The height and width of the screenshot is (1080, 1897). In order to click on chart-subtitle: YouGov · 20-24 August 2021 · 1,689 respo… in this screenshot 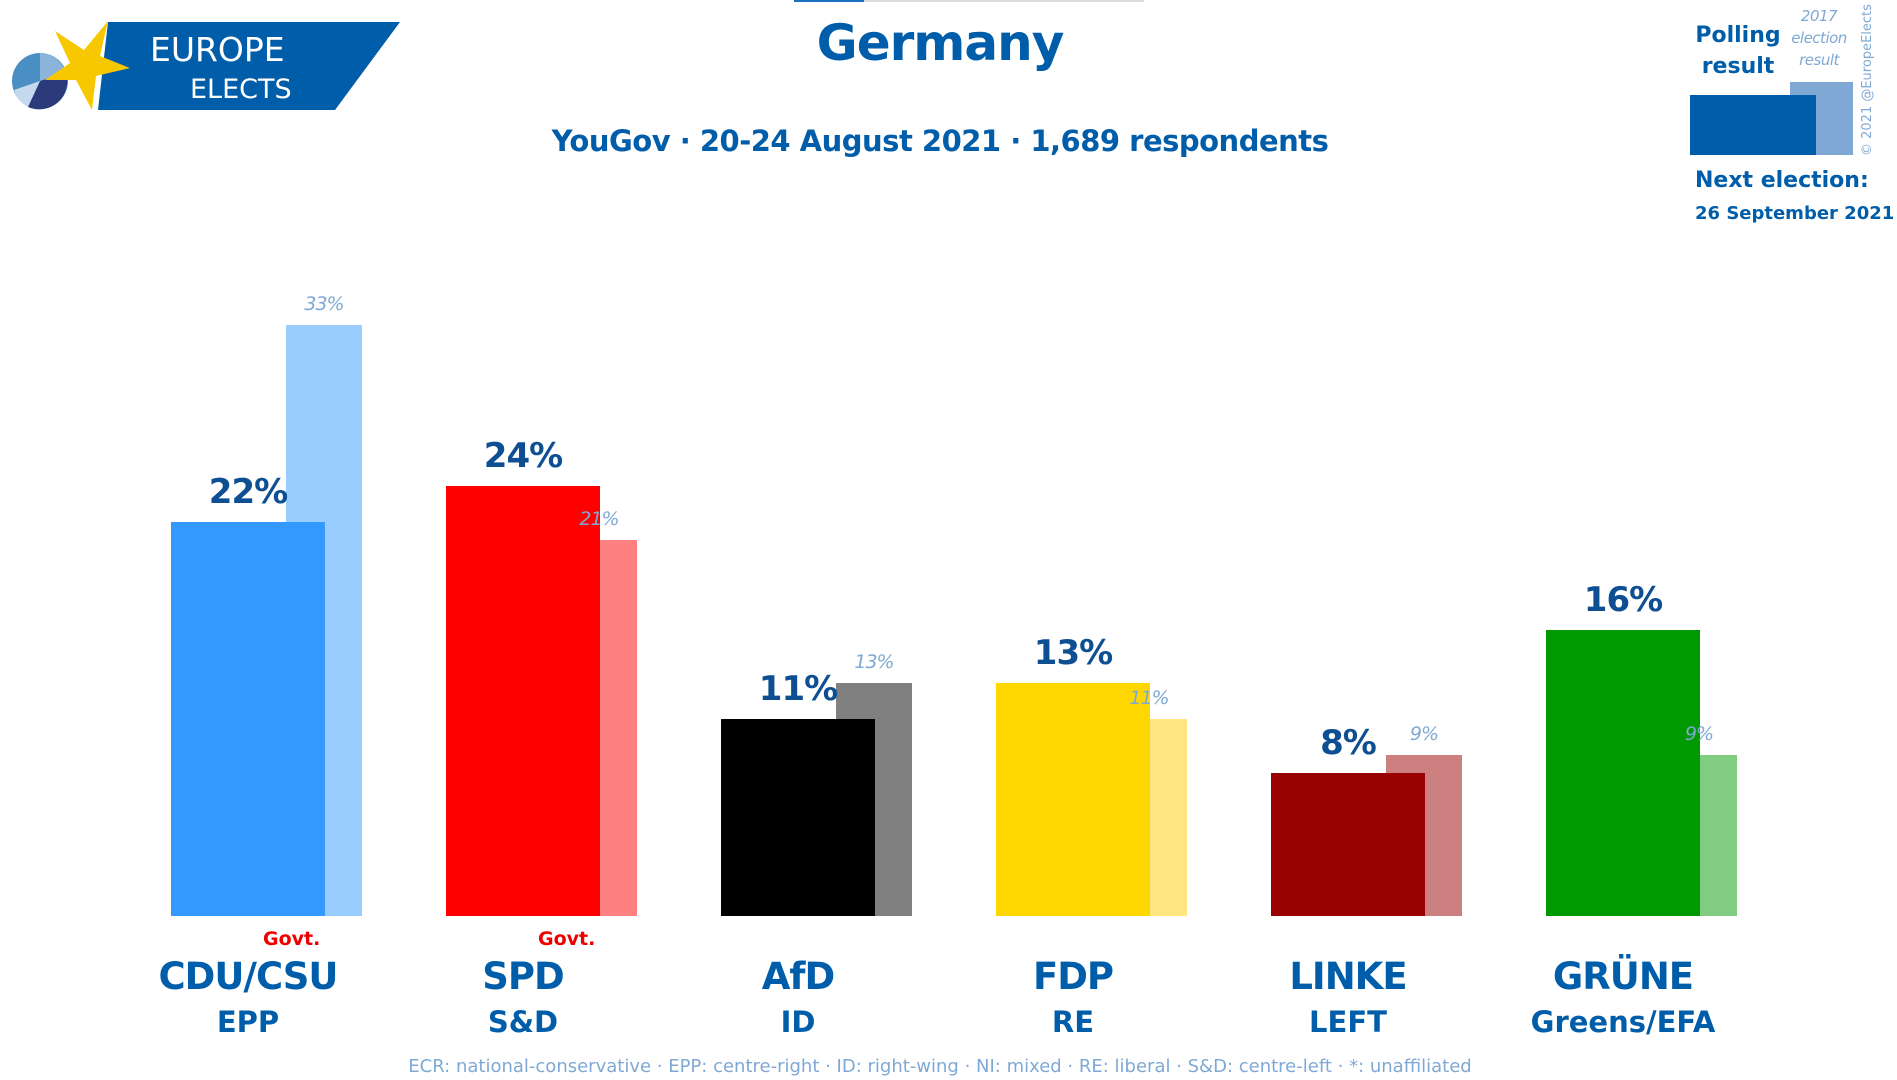, I will do `click(940, 141)`.